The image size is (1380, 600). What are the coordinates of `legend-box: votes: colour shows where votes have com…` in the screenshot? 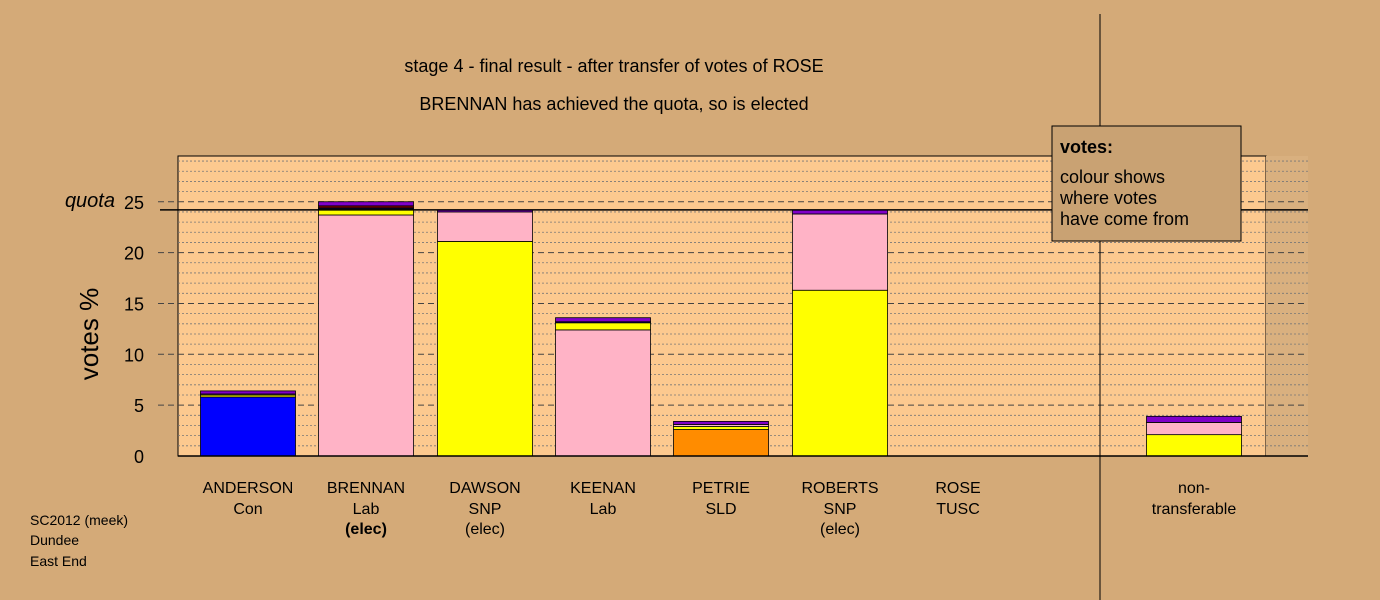 It's located at (1146, 183).